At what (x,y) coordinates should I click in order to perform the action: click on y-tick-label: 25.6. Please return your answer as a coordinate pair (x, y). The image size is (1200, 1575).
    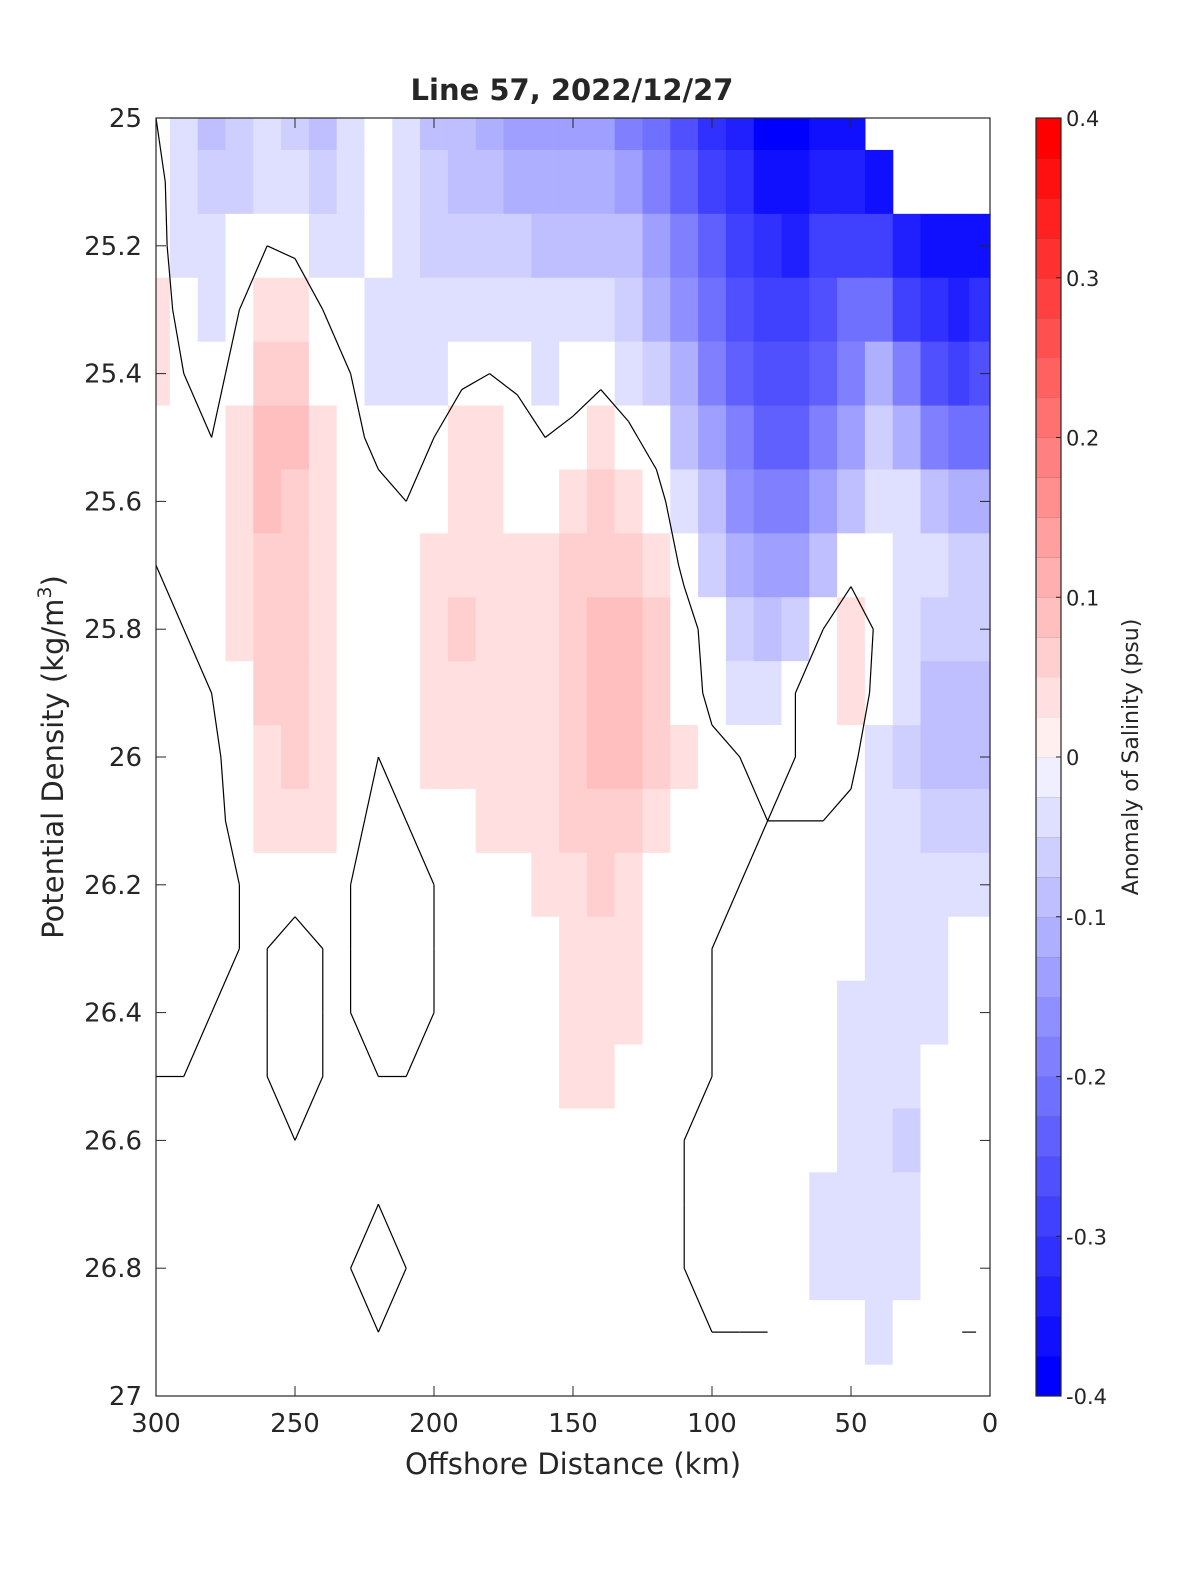
    Looking at the image, I should click on (113, 502).